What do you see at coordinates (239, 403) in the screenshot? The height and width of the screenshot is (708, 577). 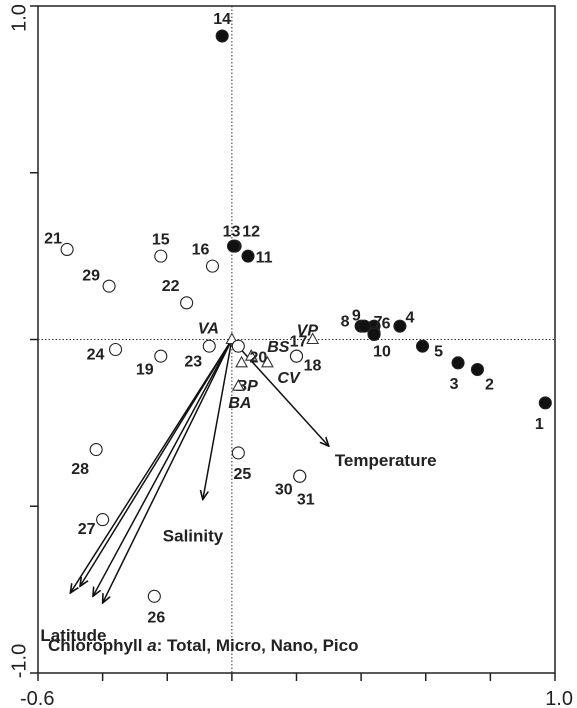 I see `species-label: BA` at bounding box center [239, 403].